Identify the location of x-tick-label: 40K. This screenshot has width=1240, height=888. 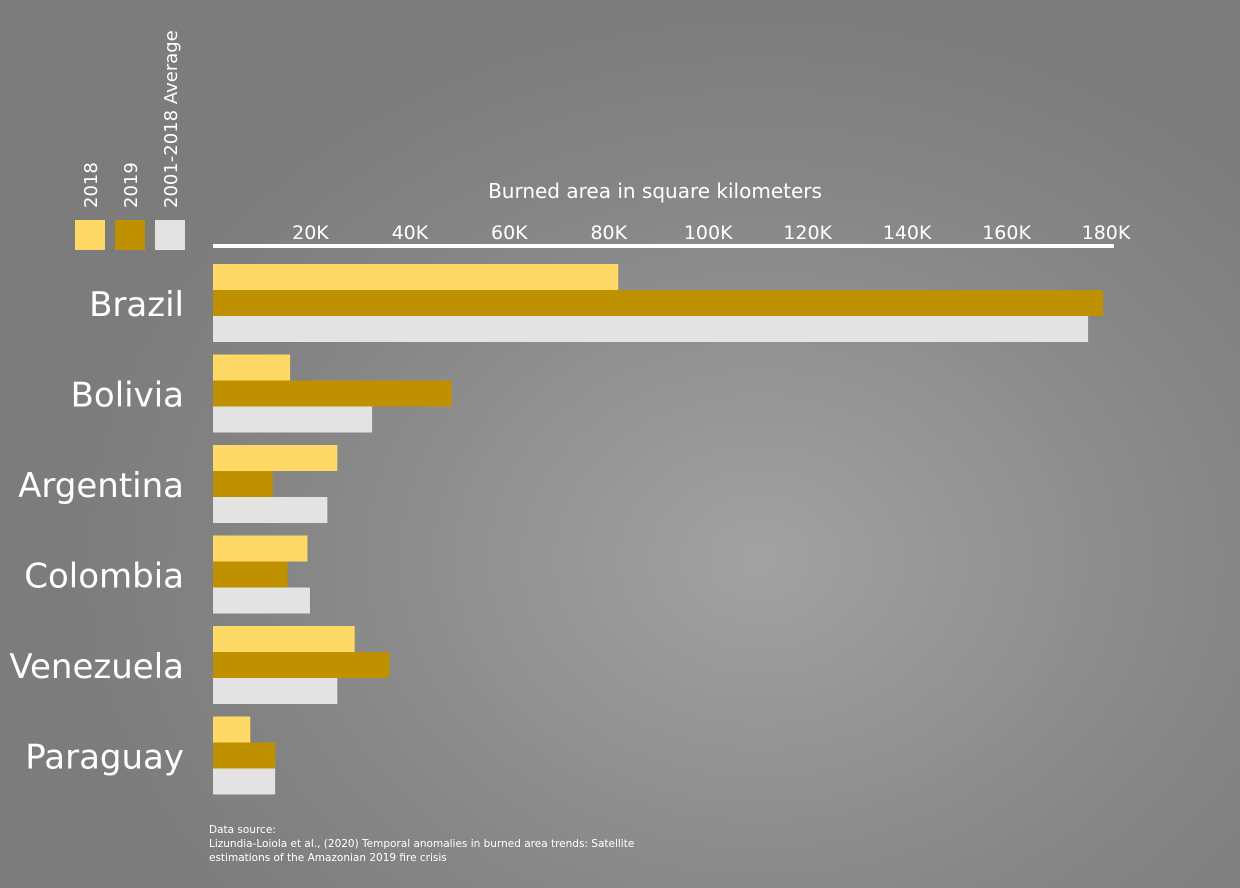
(410, 233).